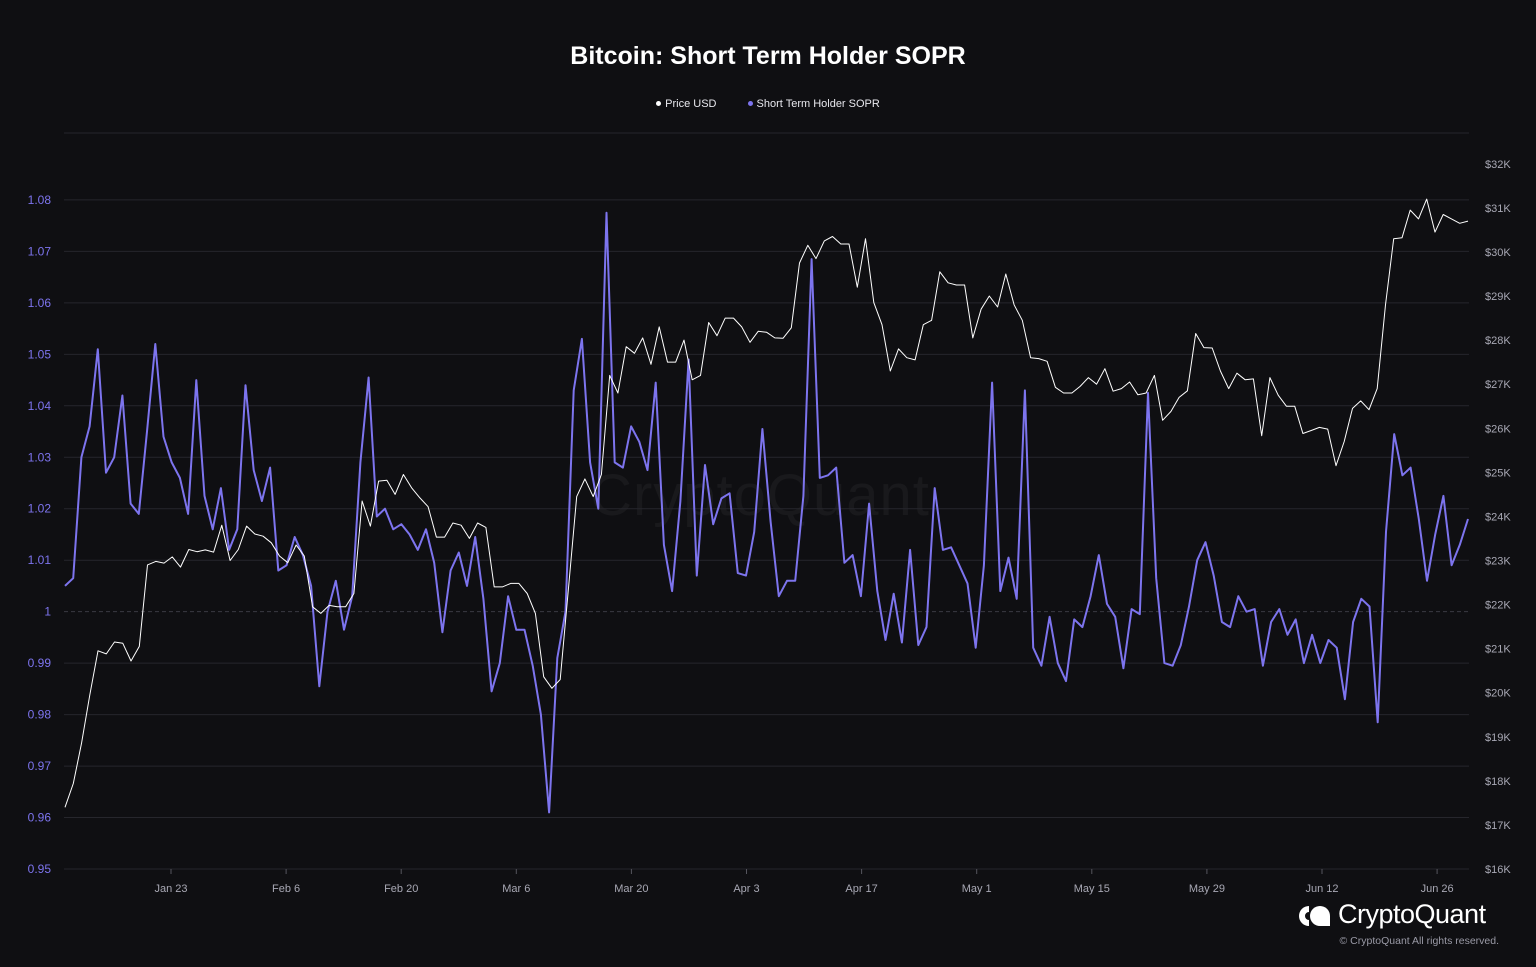 The height and width of the screenshot is (967, 1536). I want to click on right-tick-label: $29K, so click(1498, 297).